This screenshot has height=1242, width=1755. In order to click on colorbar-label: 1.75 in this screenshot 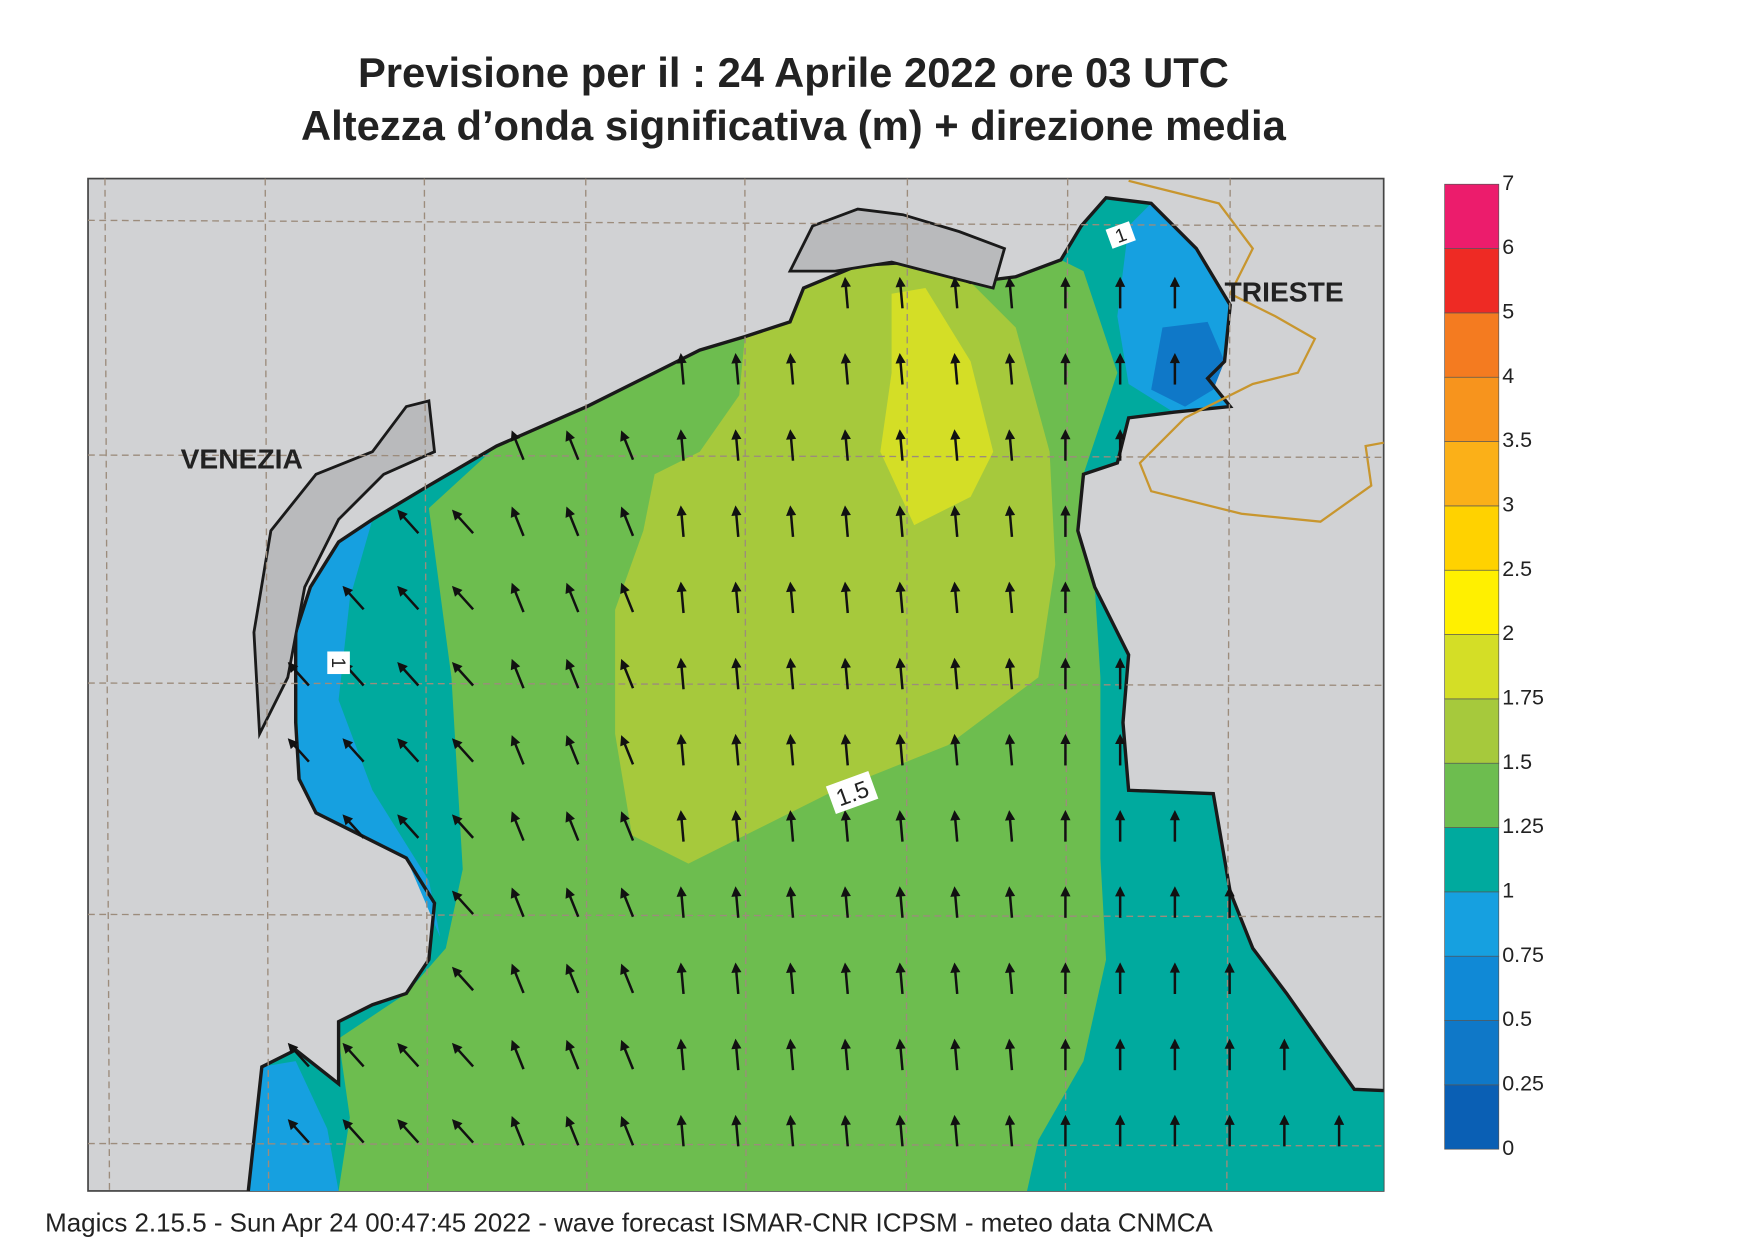, I will do `click(1523, 698)`.